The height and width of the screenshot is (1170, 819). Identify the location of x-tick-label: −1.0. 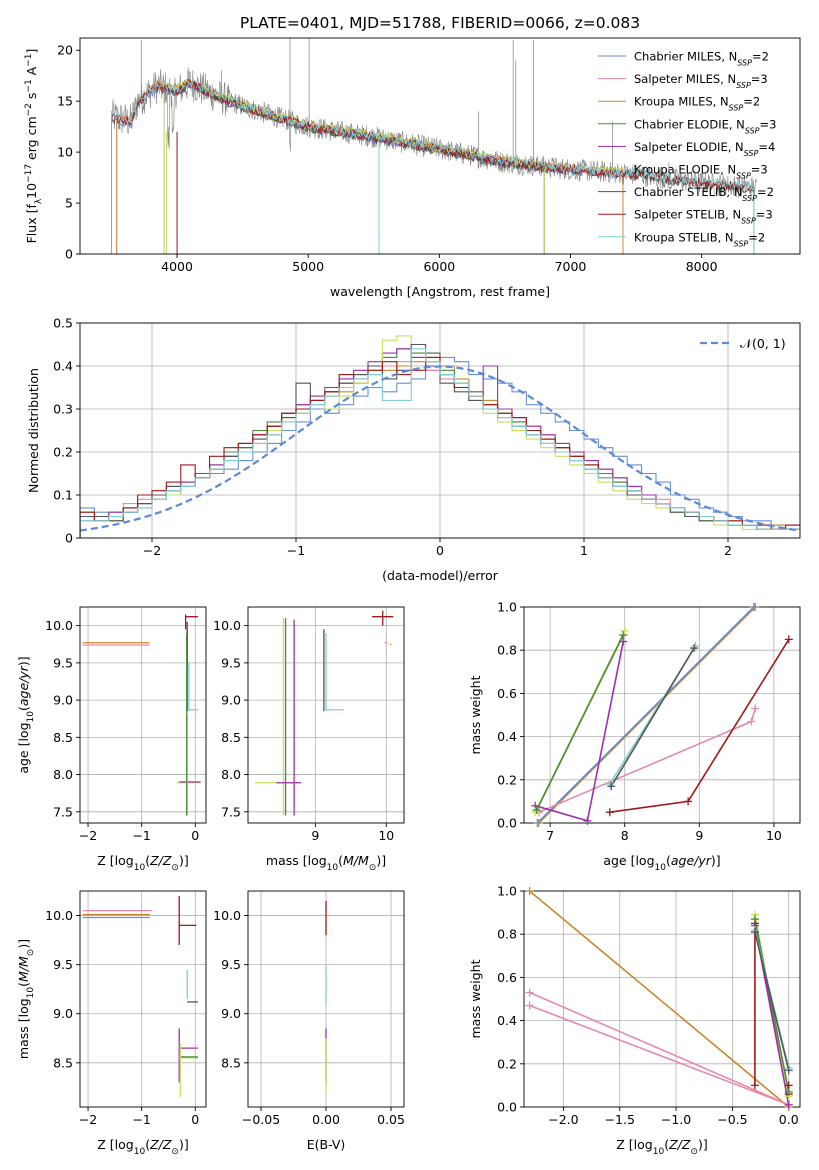
(676, 1119).